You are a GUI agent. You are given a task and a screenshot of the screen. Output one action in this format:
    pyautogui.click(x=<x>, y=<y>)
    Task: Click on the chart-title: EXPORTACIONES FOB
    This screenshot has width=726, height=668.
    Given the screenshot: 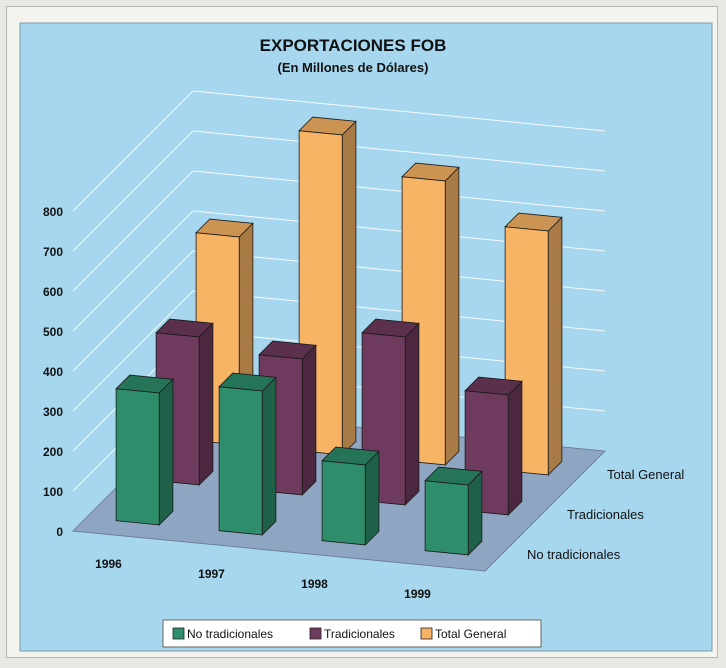 What is the action you would take?
    pyautogui.click(x=353, y=45)
    